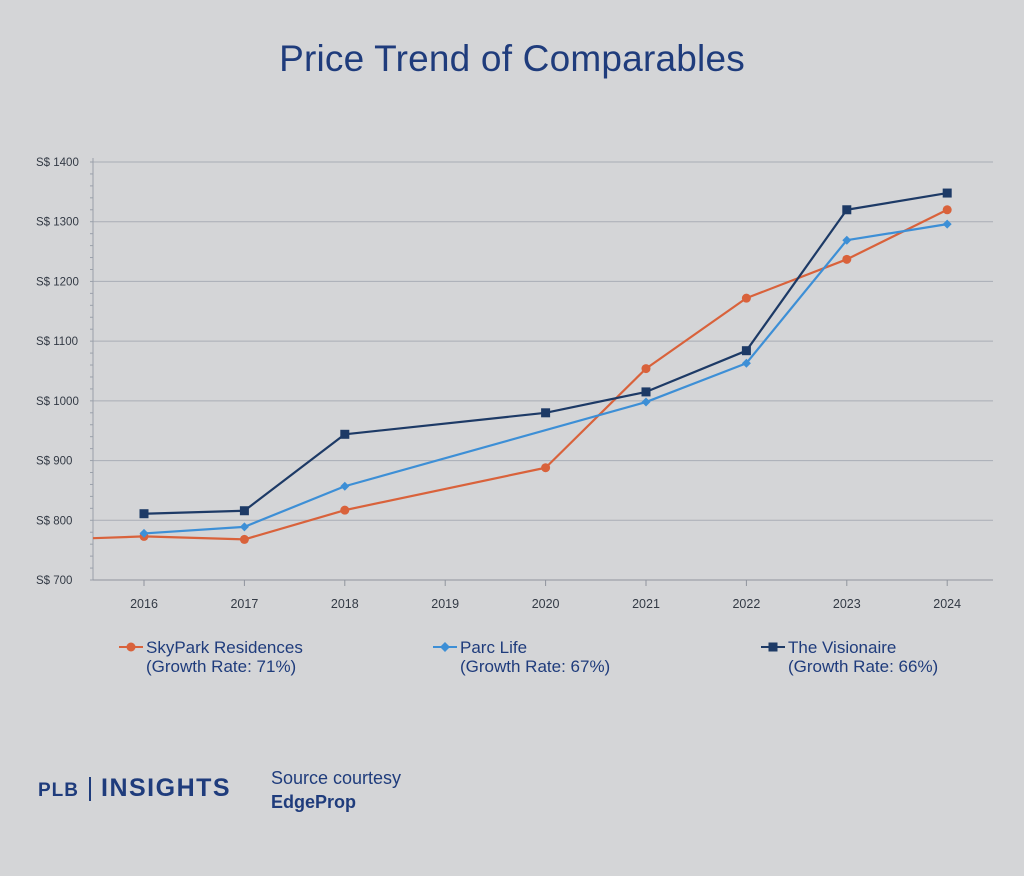 The height and width of the screenshot is (876, 1024). What do you see at coordinates (58, 790) in the screenshot?
I see `brand-plb: PLB` at bounding box center [58, 790].